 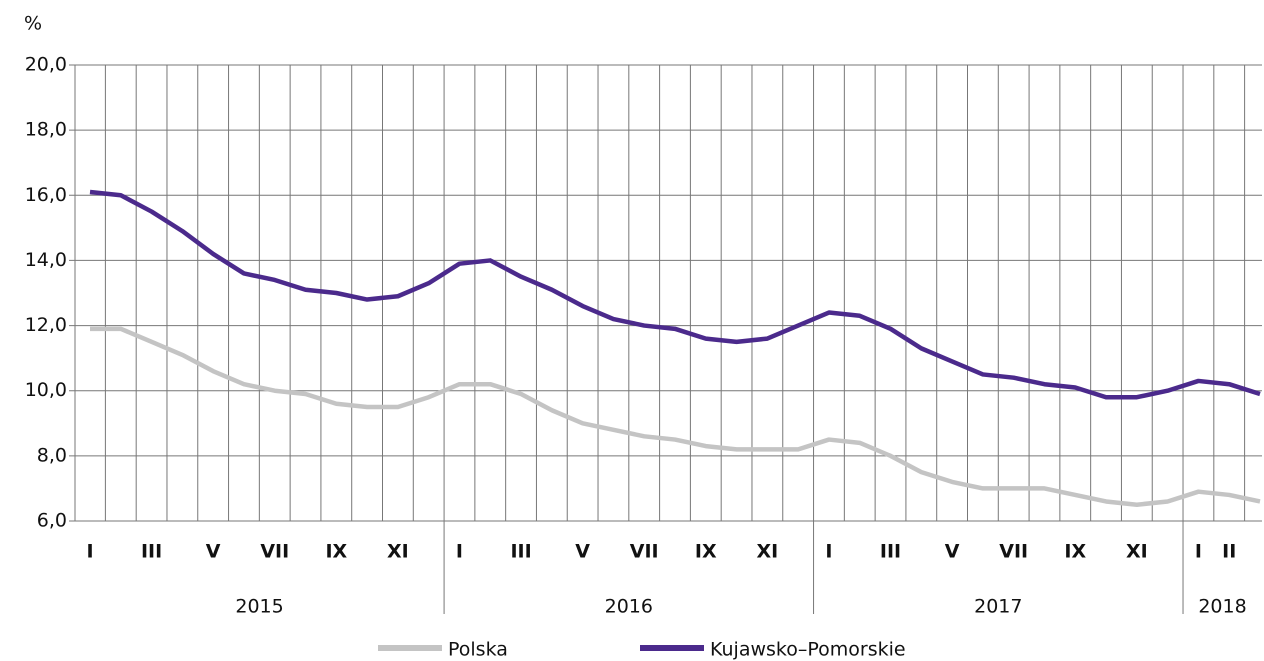 What do you see at coordinates (1229, 552) in the screenshot?
I see `x-tick-label: II` at bounding box center [1229, 552].